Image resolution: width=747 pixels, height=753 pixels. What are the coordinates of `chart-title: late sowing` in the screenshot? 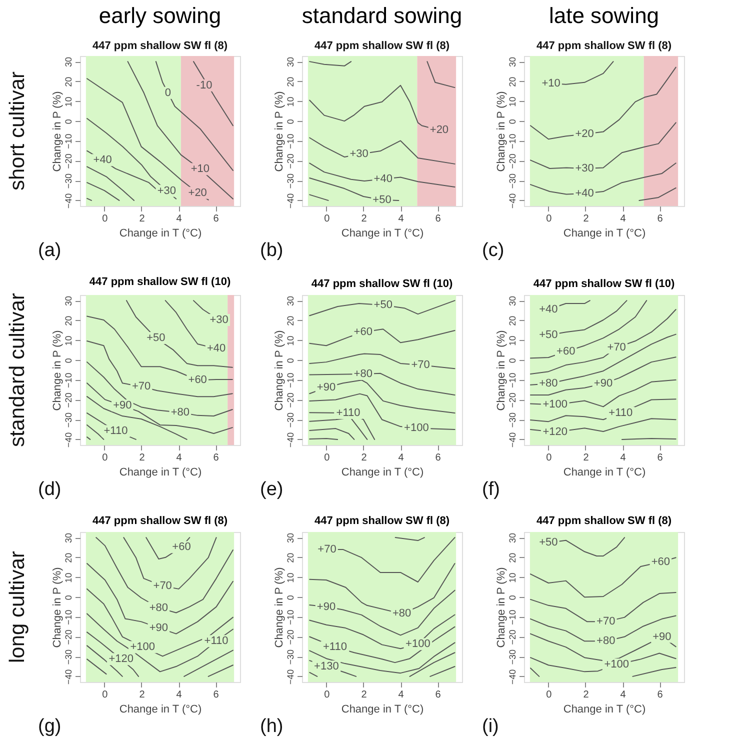 It's located at (604, 15).